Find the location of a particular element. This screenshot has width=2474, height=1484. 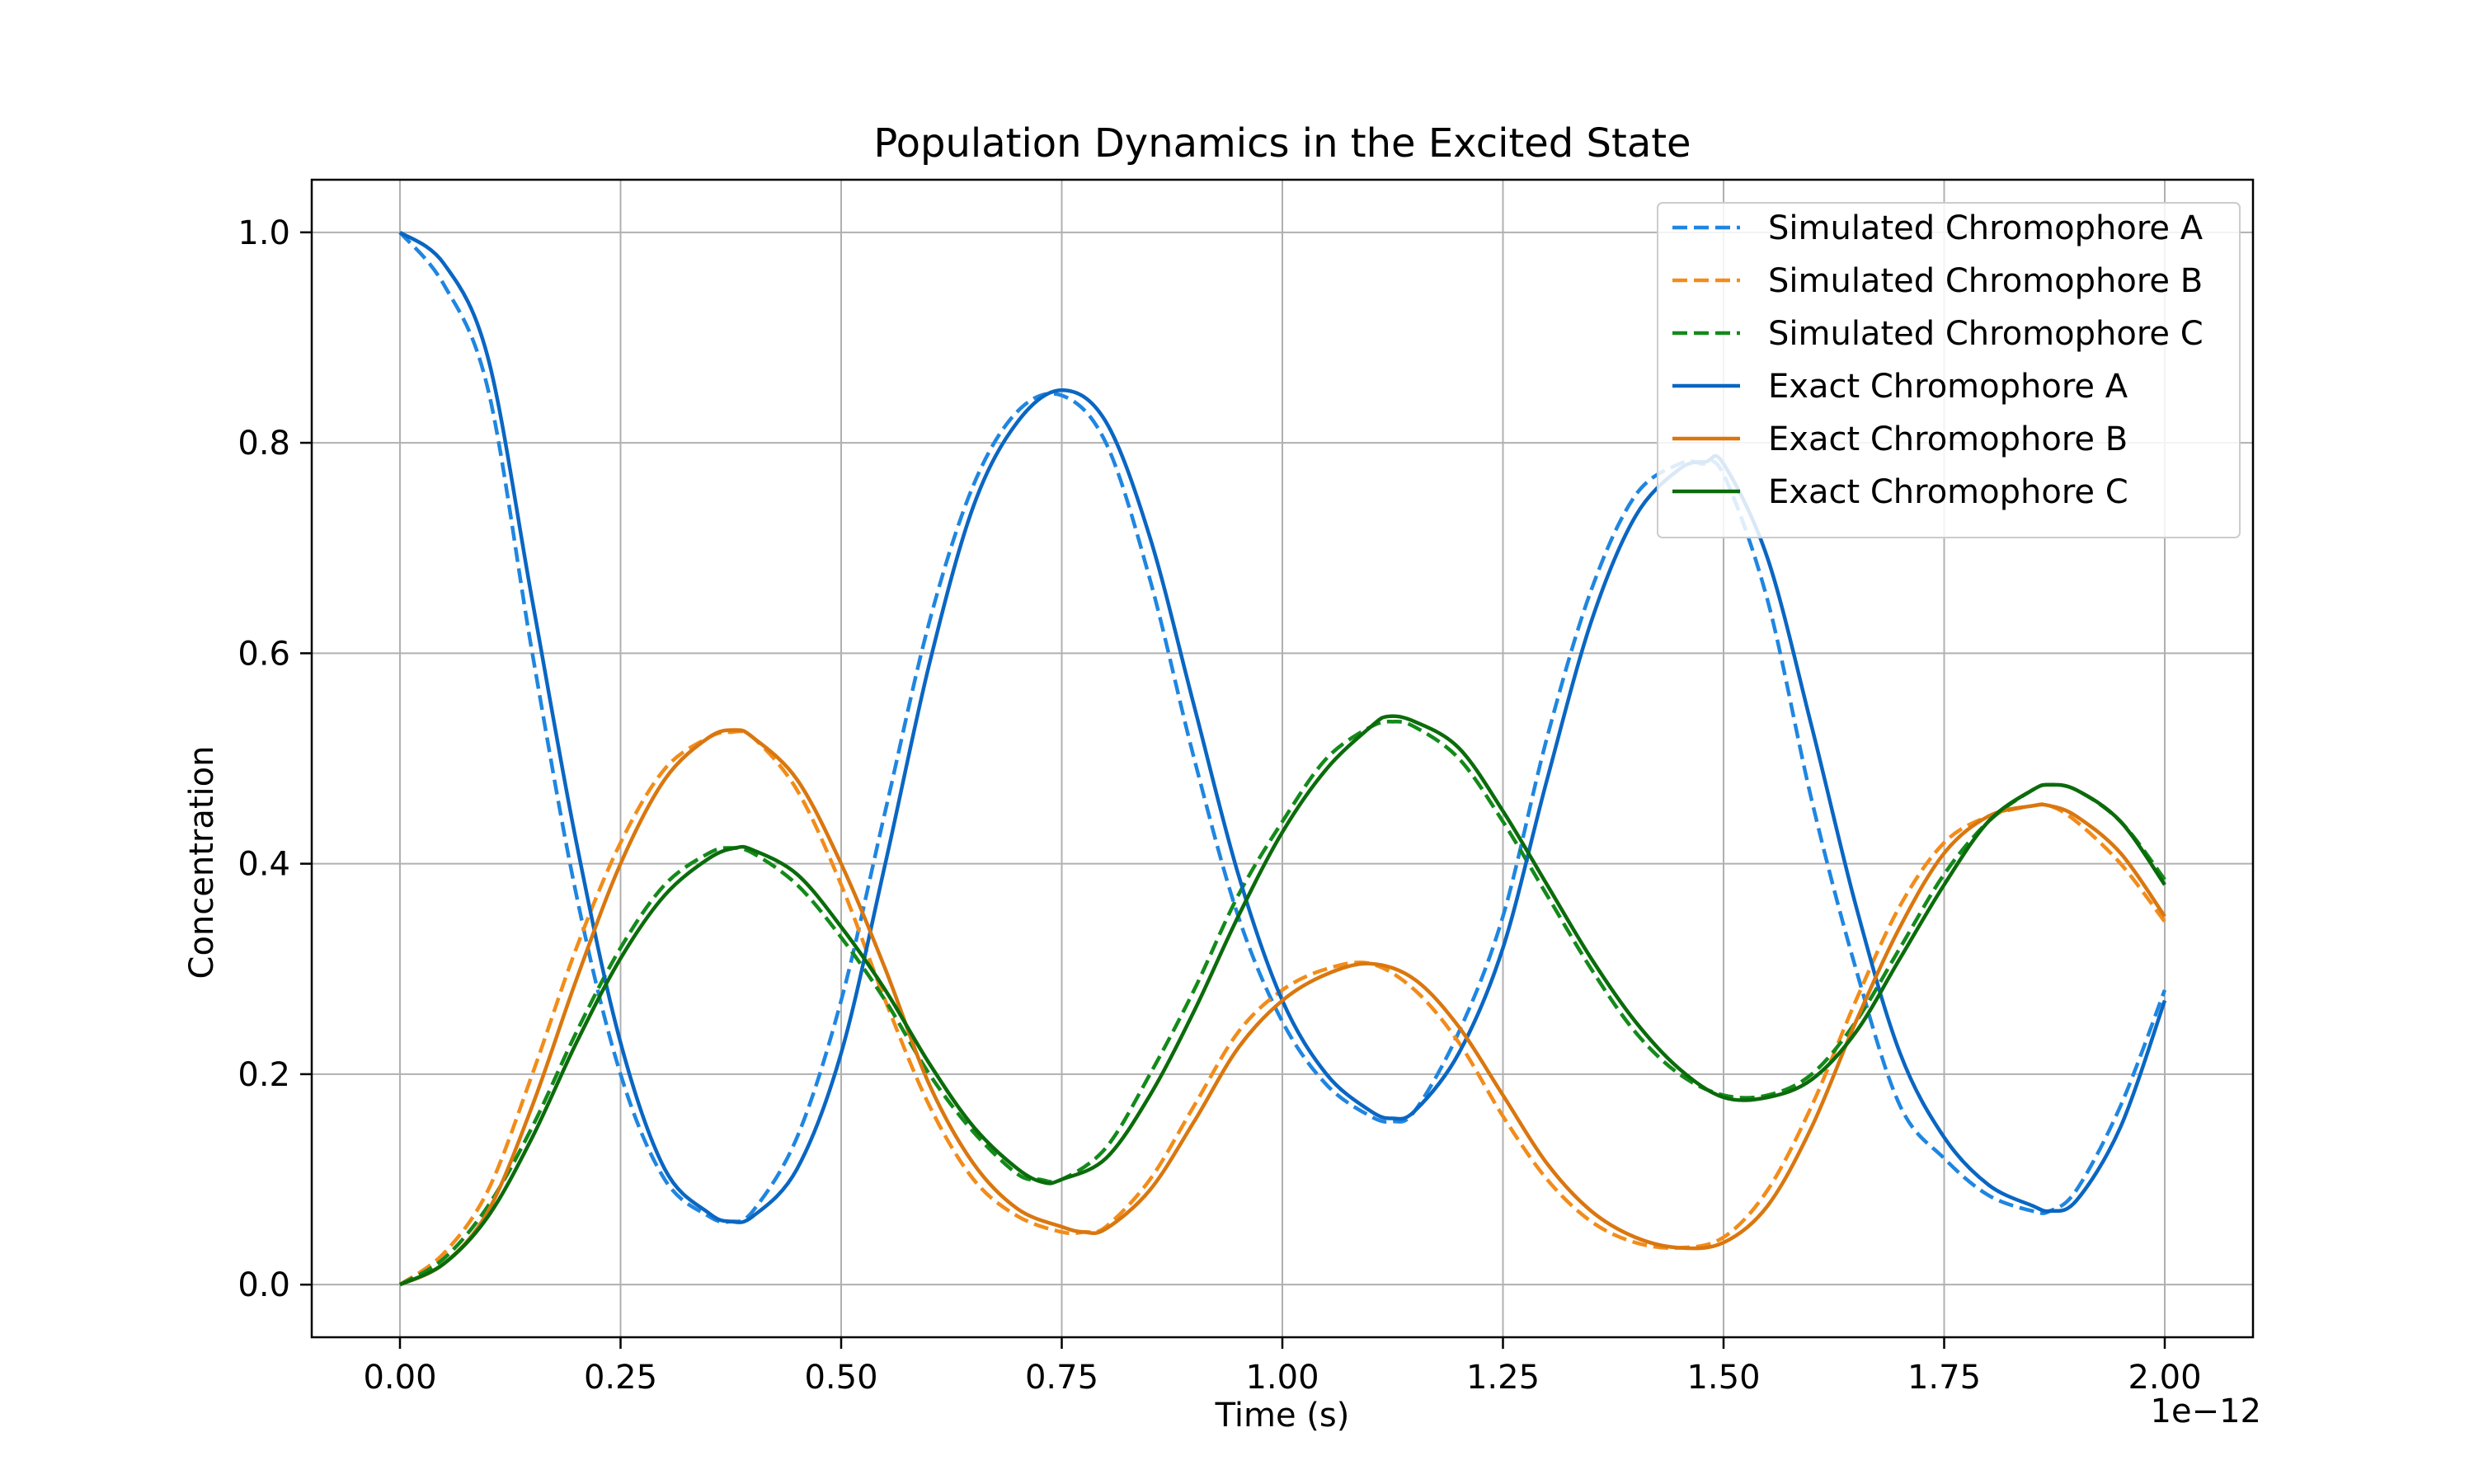

x-axis-label: Time (s) is located at coordinates (1282, 1416).